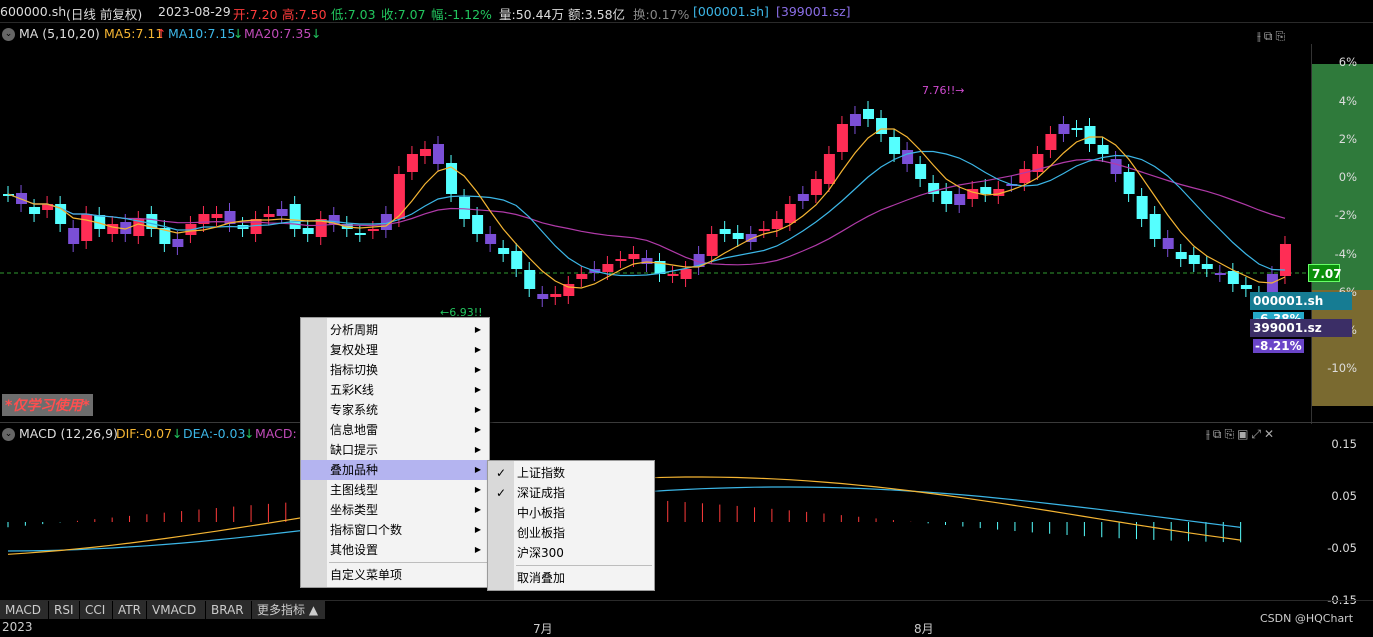  Describe the element at coordinates (64, 610) in the screenshot. I see `indicator-tab: RSI` at that location.